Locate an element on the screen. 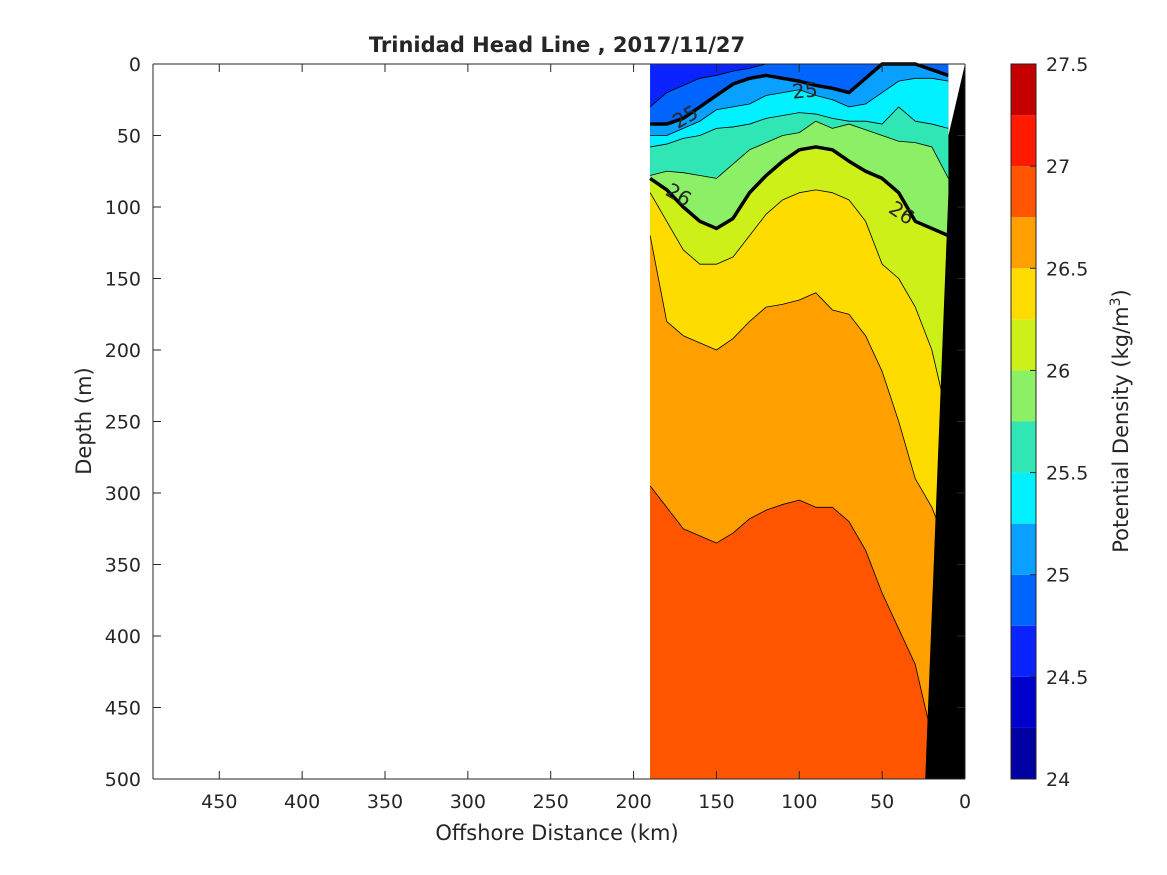 This screenshot has width=1167, height=875. colorbar-tick-label: 27.5 is located at coordinates (1067, 65).